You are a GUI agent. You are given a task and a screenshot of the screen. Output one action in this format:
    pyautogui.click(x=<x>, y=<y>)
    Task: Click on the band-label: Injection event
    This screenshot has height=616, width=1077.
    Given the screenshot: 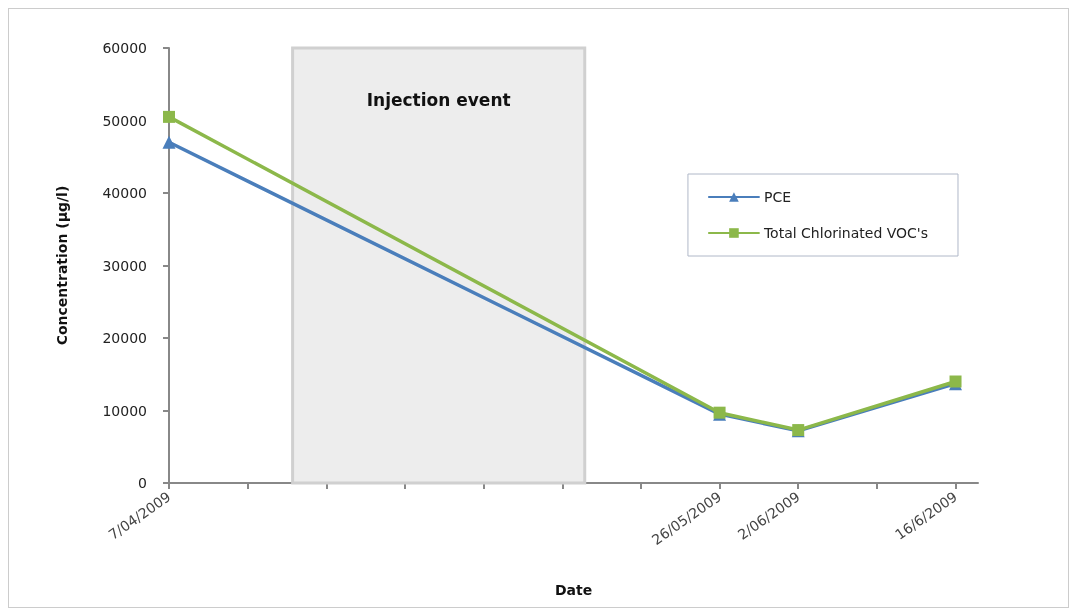 What is the action you would take?
    pyautogui.click(x=438, y=100)
    